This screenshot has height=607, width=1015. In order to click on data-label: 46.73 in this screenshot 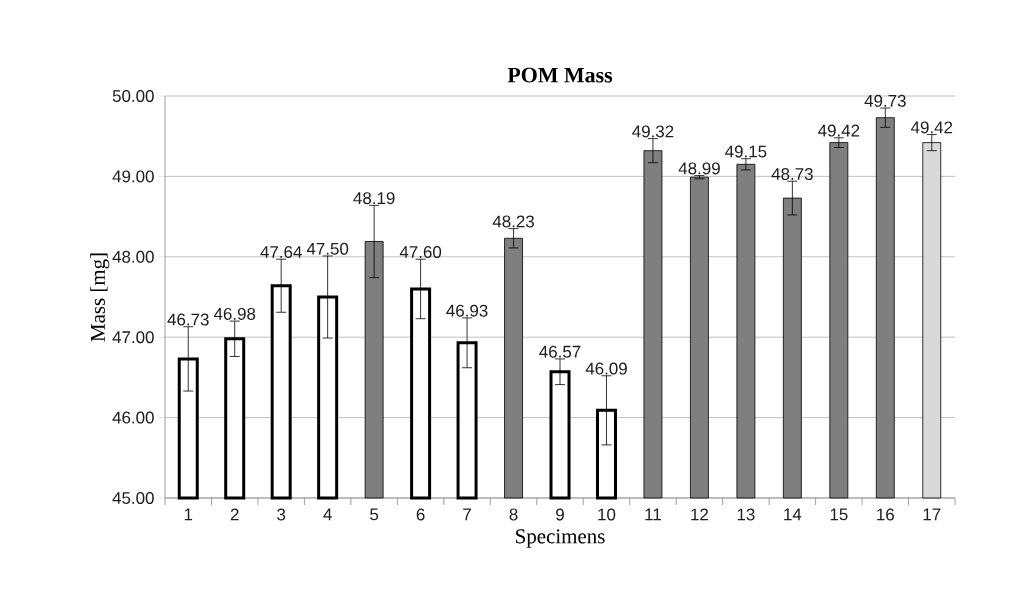, I will do `click(188, 319)`.